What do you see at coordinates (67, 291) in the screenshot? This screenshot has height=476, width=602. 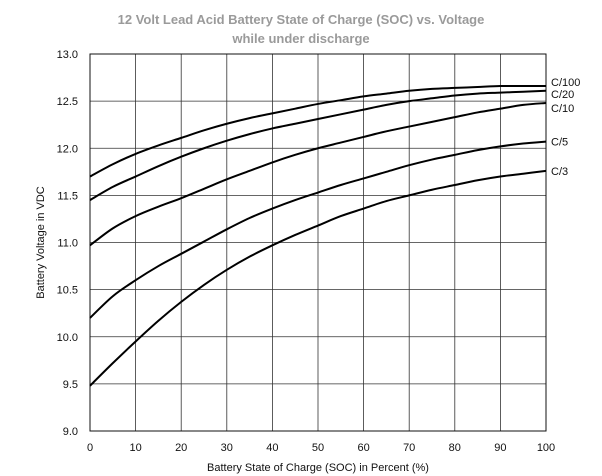 I see `y-tick-label: 10.5` at bounding box center [67, 291].